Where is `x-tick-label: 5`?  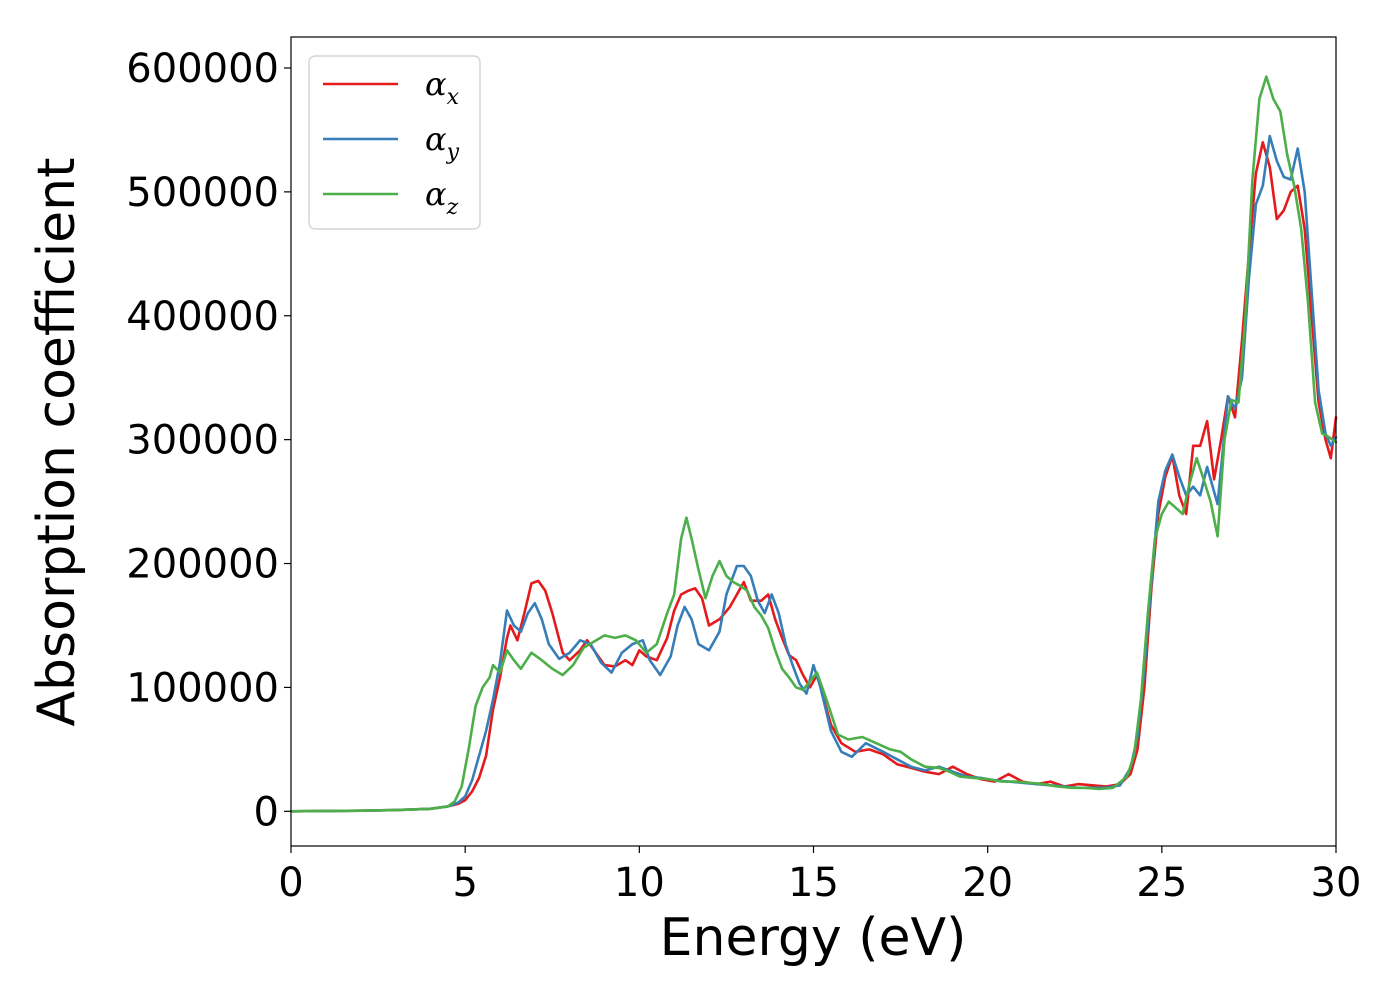 x-tick-label: 5 is located at coordinates (464, 883).